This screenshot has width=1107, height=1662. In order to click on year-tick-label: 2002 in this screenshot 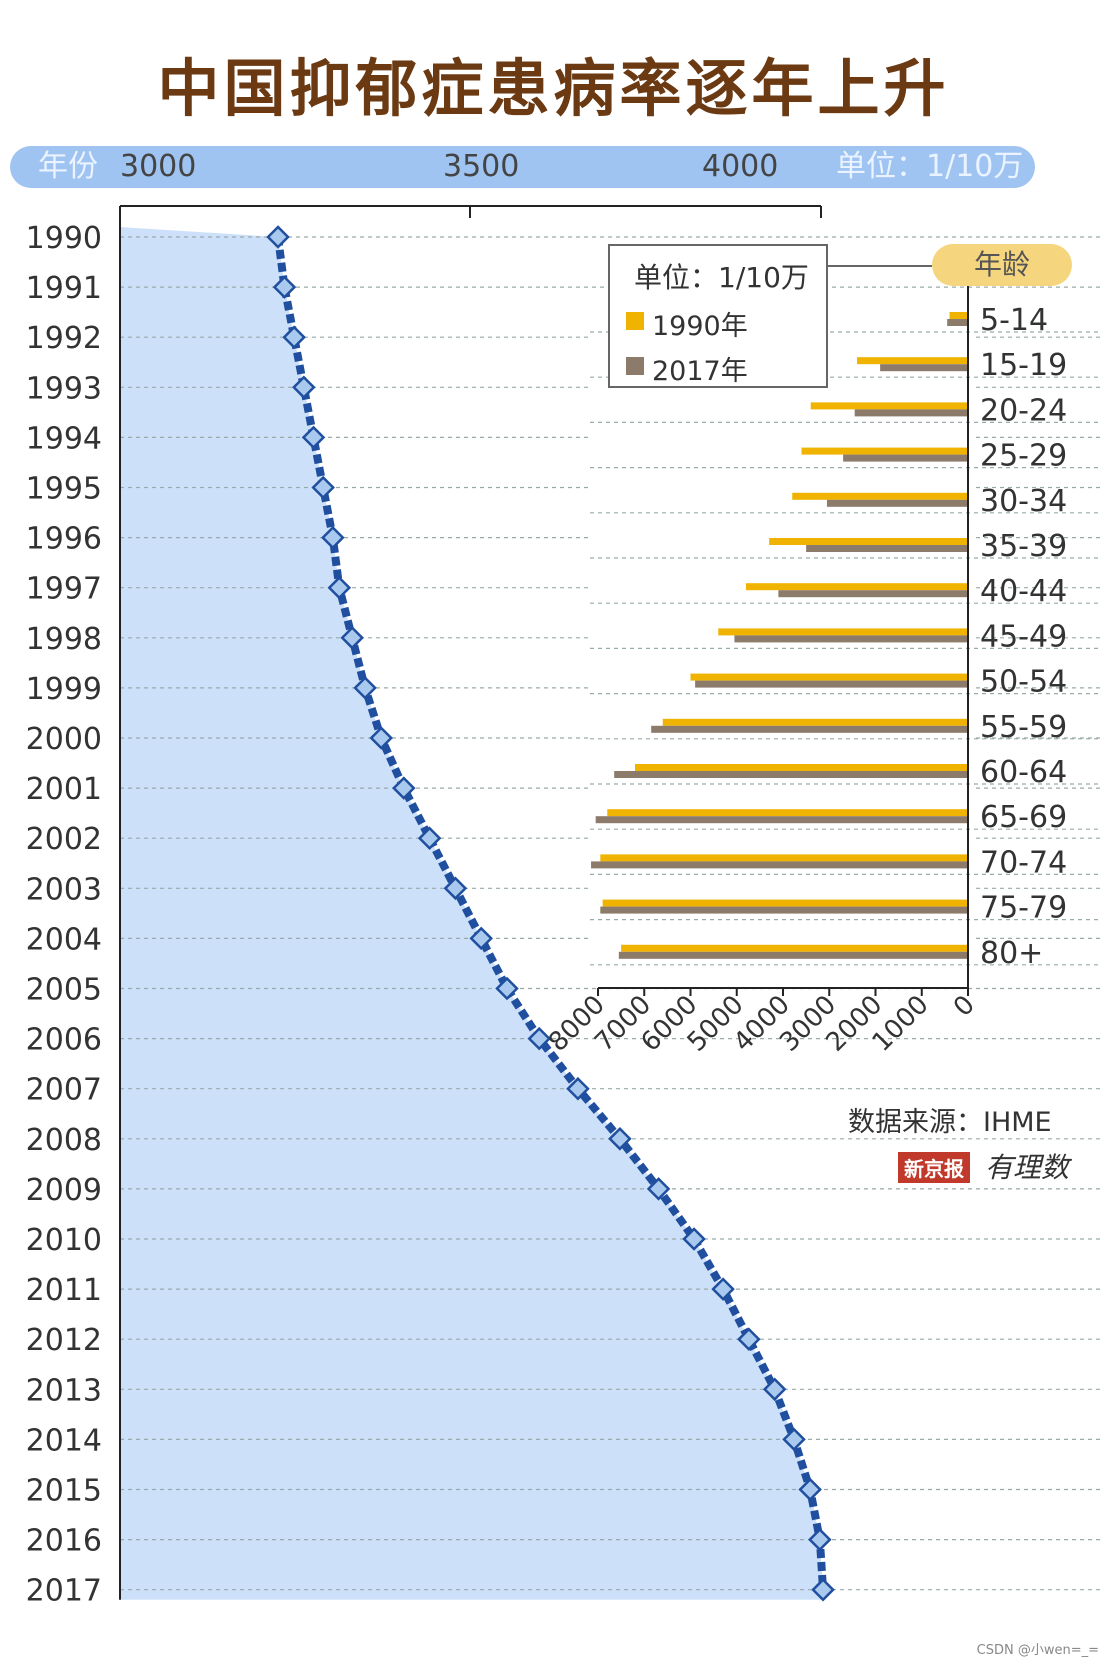, I will do `click(64, 839)`.